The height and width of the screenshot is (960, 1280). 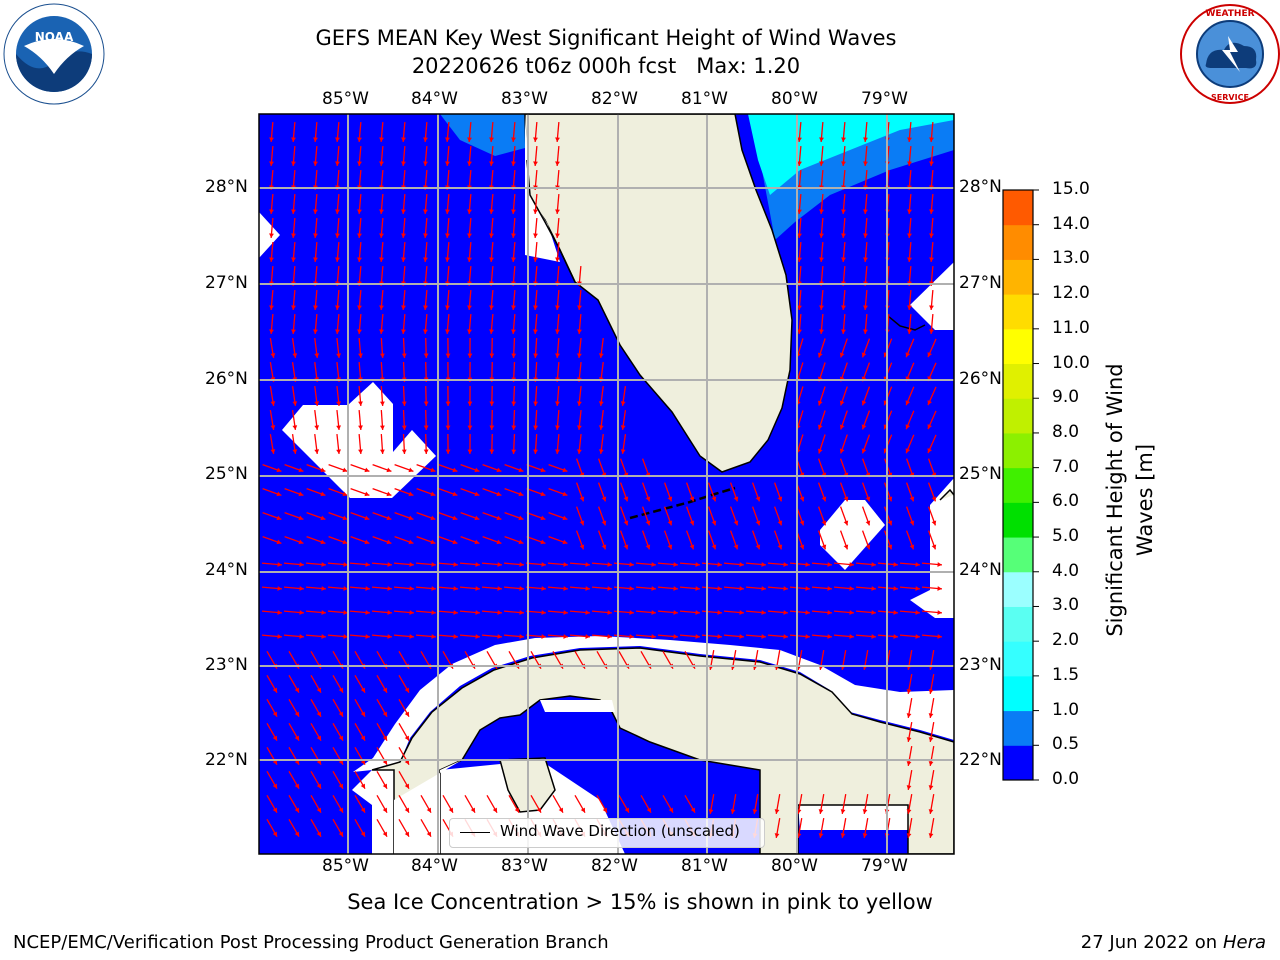 What do you see at coordinates (1071, 293) in the screenshot?
I see `colorbar-tick-label: 12.0` at bounding box center [1071, 293].